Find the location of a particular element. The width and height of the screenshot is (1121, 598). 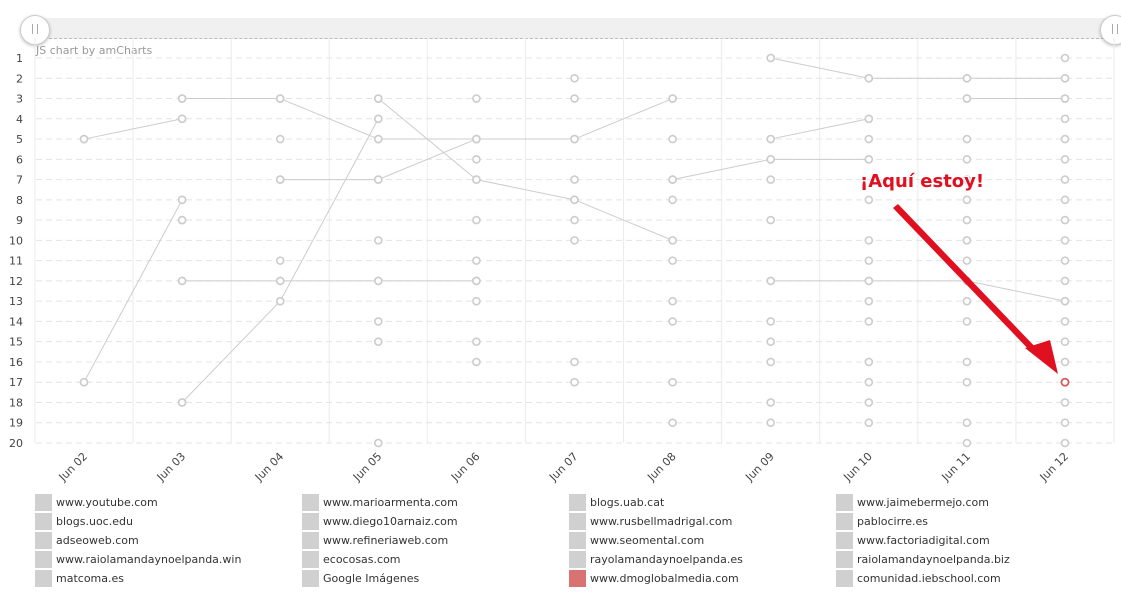

y-tick-label: 13 is located at coordinates (16, 301).